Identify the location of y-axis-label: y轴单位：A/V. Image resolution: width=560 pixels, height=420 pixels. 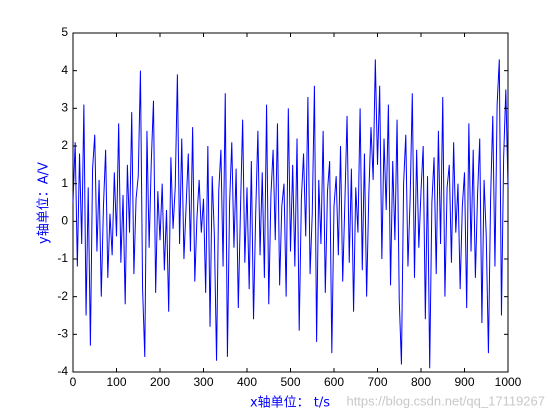
(44, 203).